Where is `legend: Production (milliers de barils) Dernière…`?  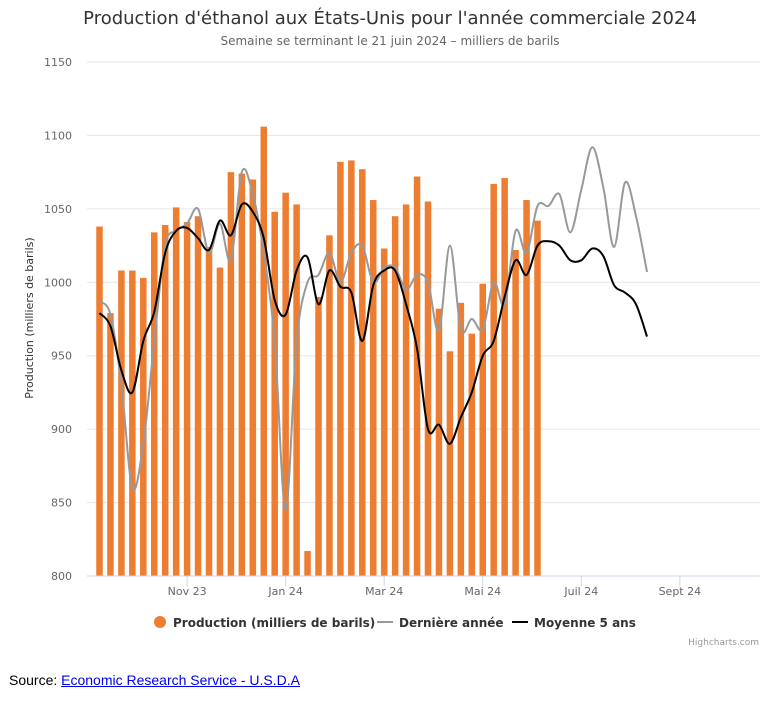 legend: Production (milliers de barils) Dernière… is located at coordinates (395, 623).